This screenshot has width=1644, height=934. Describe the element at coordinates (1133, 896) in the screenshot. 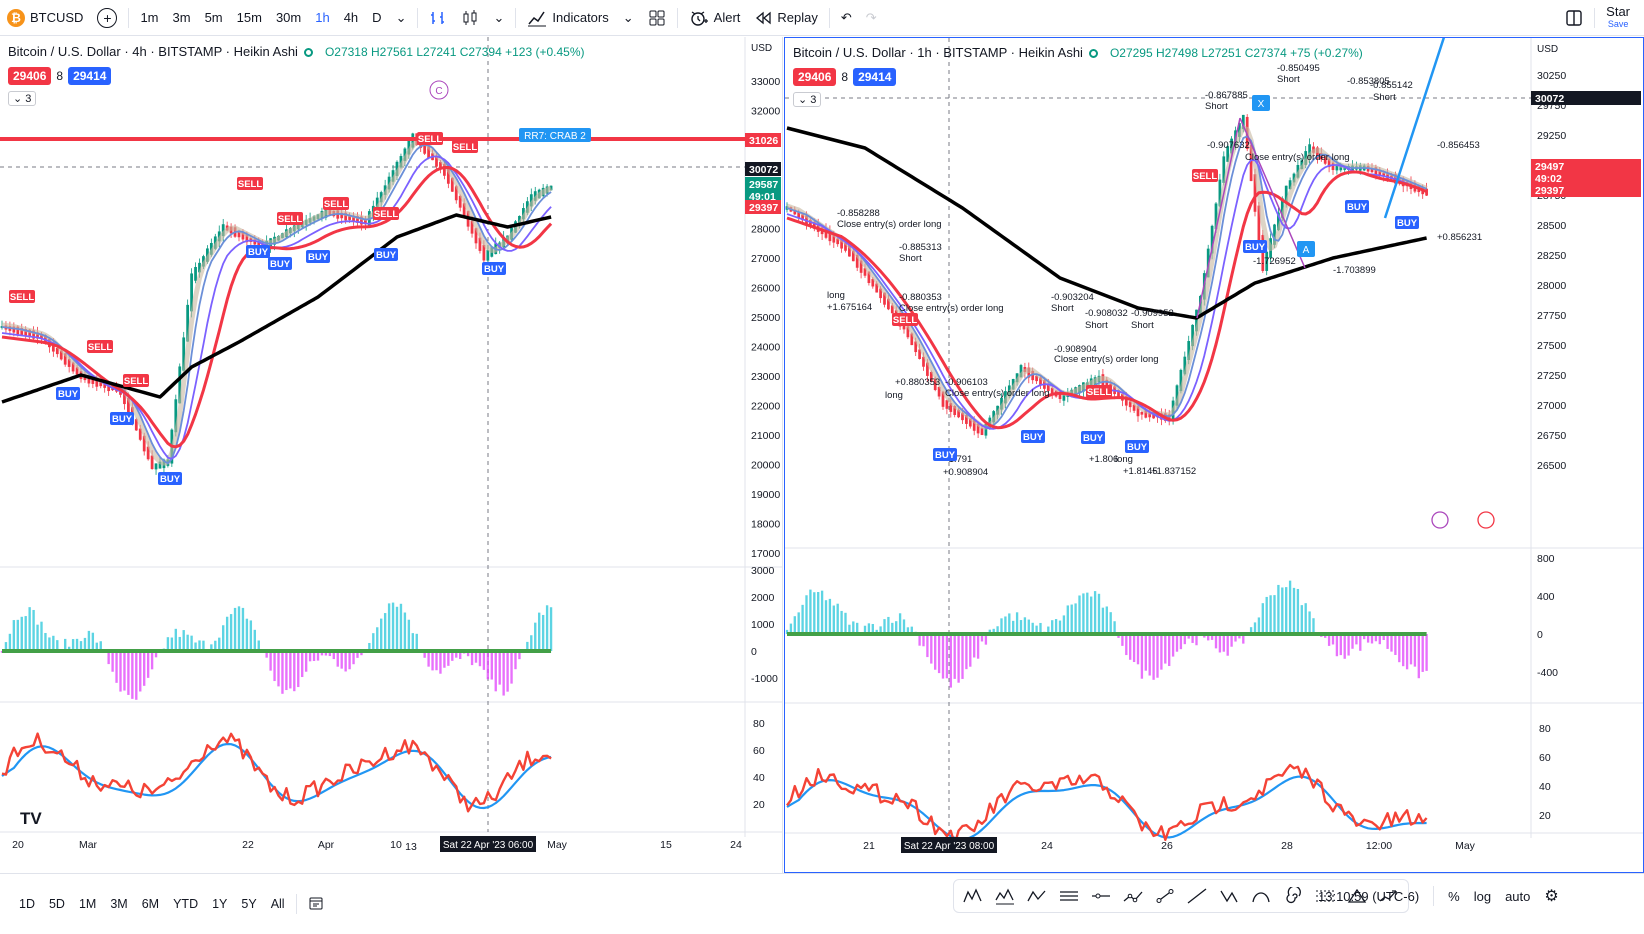

I see `path-icon` at that location.